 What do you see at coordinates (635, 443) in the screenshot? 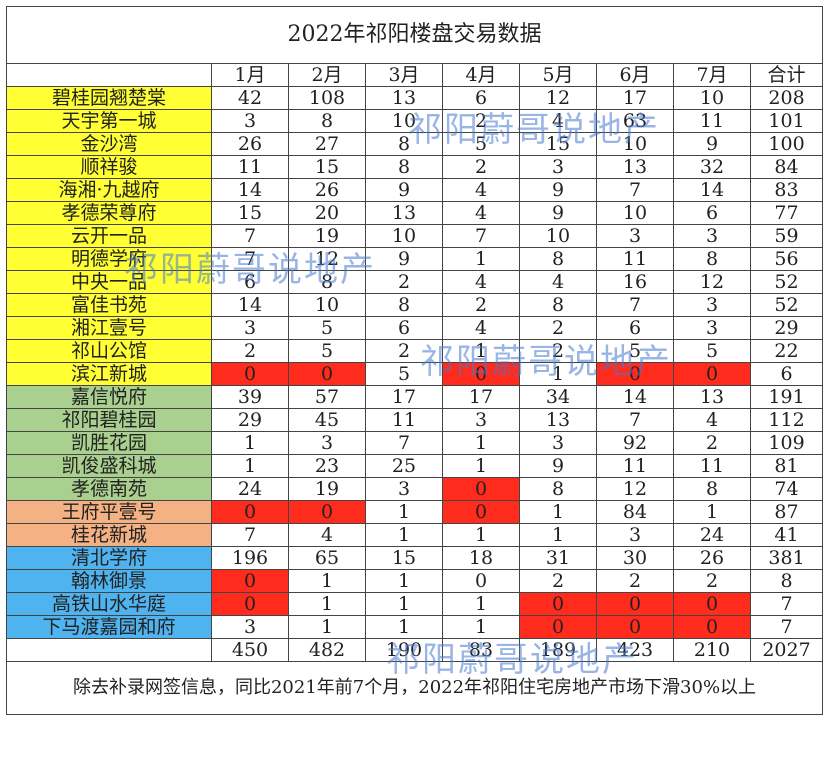
I see `month-value-cell: 92` at bounding box center [635, 443].